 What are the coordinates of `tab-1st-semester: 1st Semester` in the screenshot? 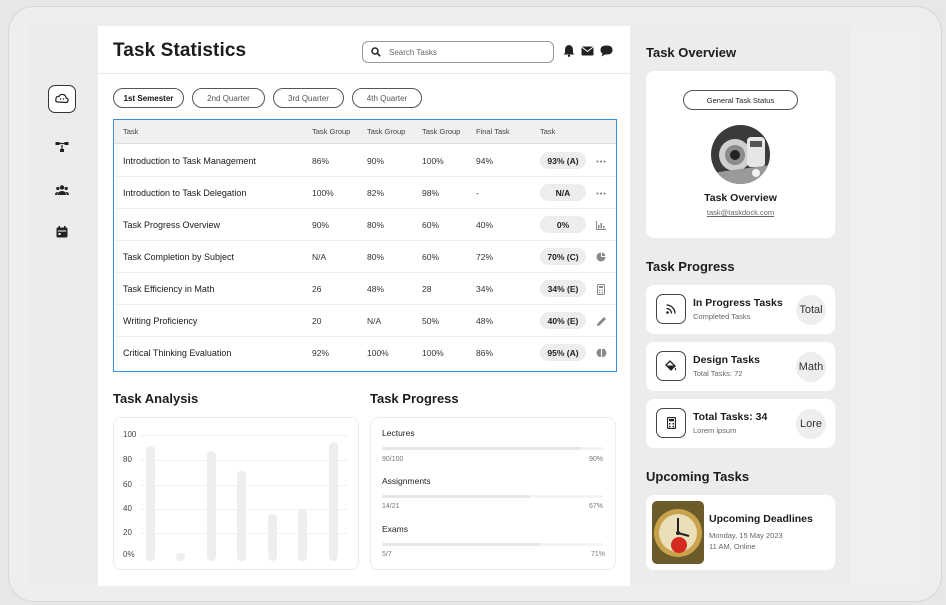 It's located at (148, 98).